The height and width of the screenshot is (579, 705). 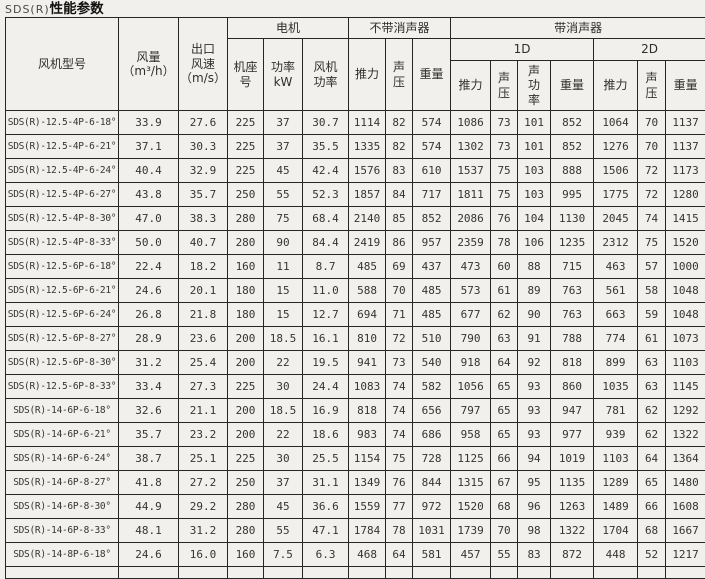 I want to click on value-cell: 437, so click(x=432, y=267).